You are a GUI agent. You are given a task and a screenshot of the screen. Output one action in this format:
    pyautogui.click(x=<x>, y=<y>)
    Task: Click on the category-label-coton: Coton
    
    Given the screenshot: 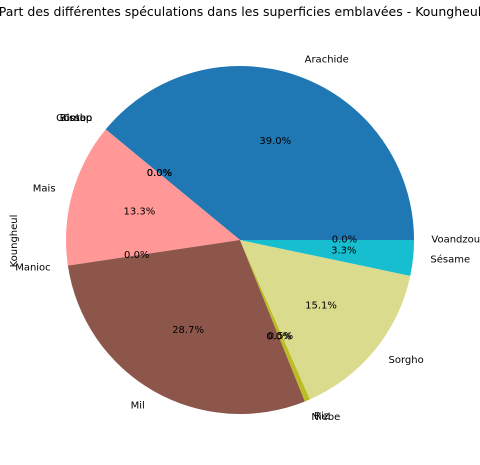 What is the action you would take?
    pyautogui.click(x=77, y=118)
    